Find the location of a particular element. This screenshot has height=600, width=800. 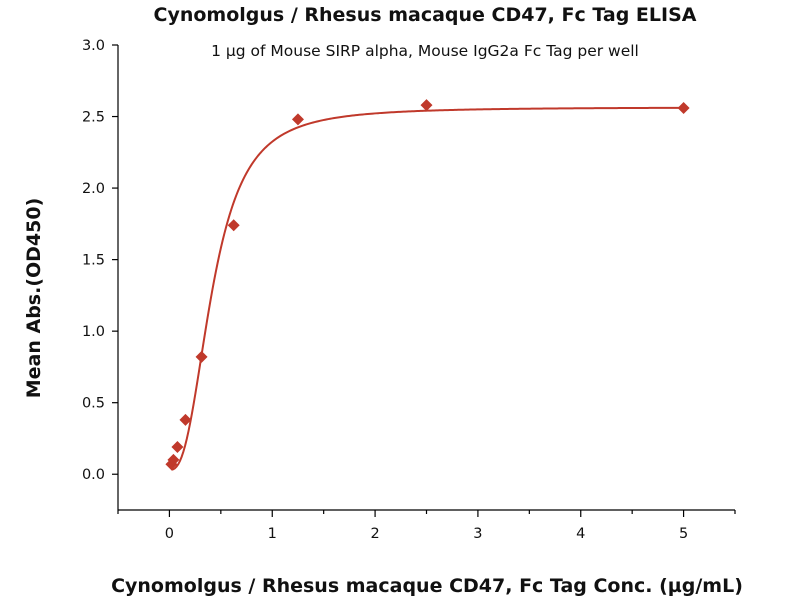

y-axis-title: Mean Abs.(OD450) is located at coordinates (34, 298).